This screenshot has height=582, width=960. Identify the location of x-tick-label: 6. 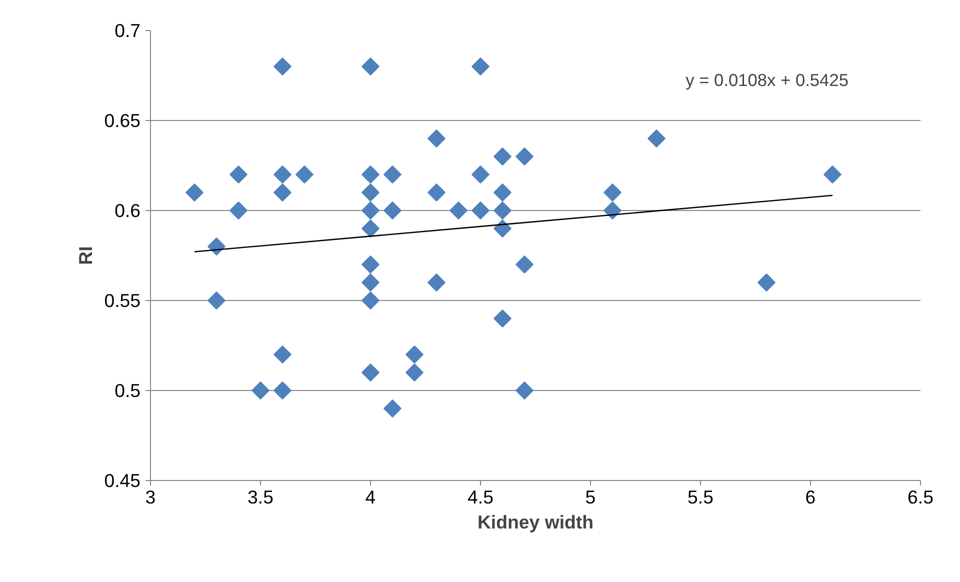
(810, 497).